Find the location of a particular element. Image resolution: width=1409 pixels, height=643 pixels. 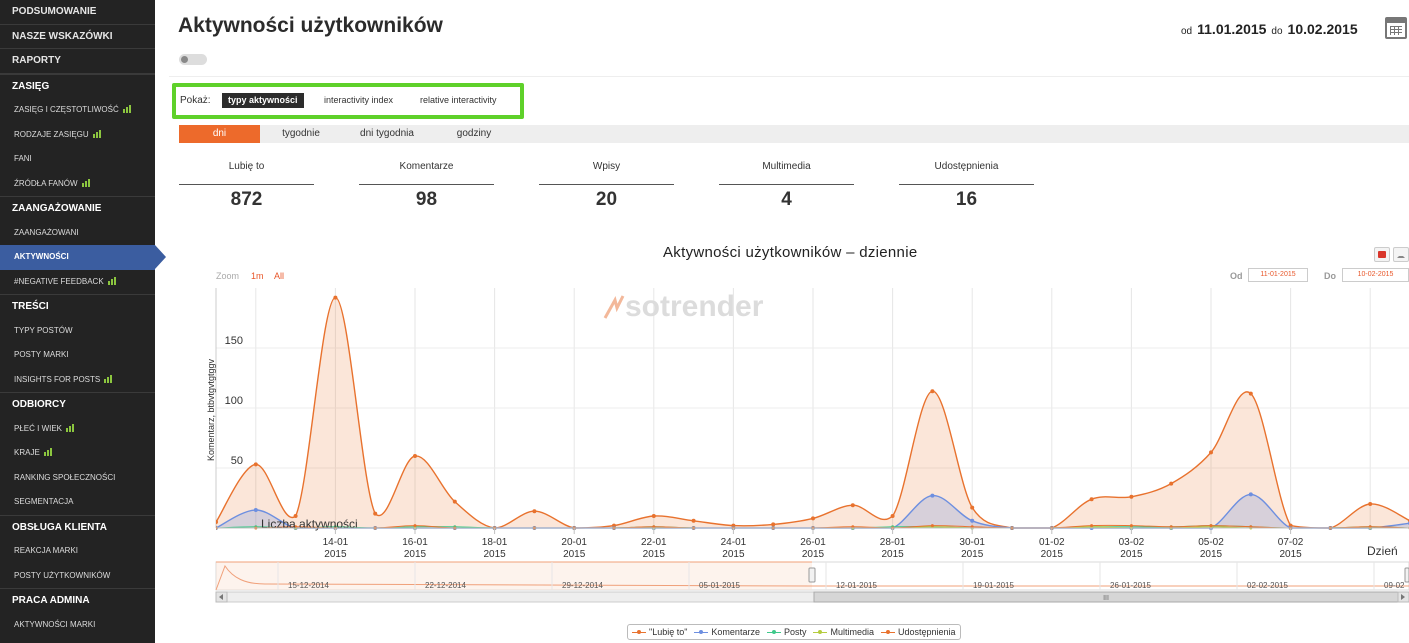

sidebar-item-label: AKTYWNOŚCI MARKI is located at coordinates (55, 624).